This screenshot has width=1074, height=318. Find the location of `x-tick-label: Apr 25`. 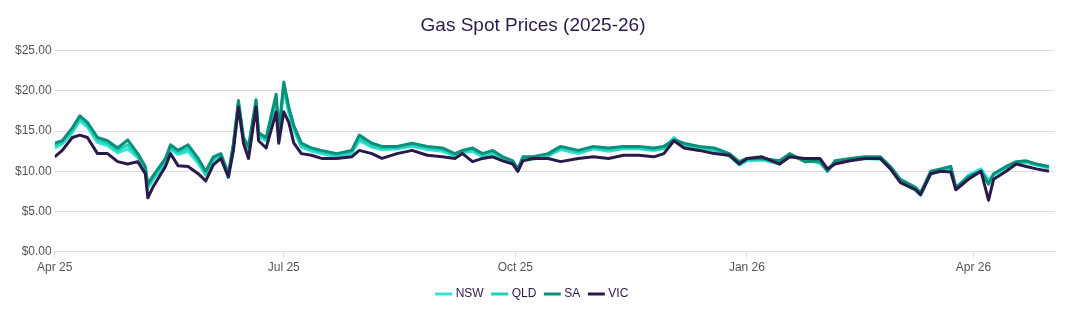

x-tick-label: Apr 25 is located at coordinates (55, 267).